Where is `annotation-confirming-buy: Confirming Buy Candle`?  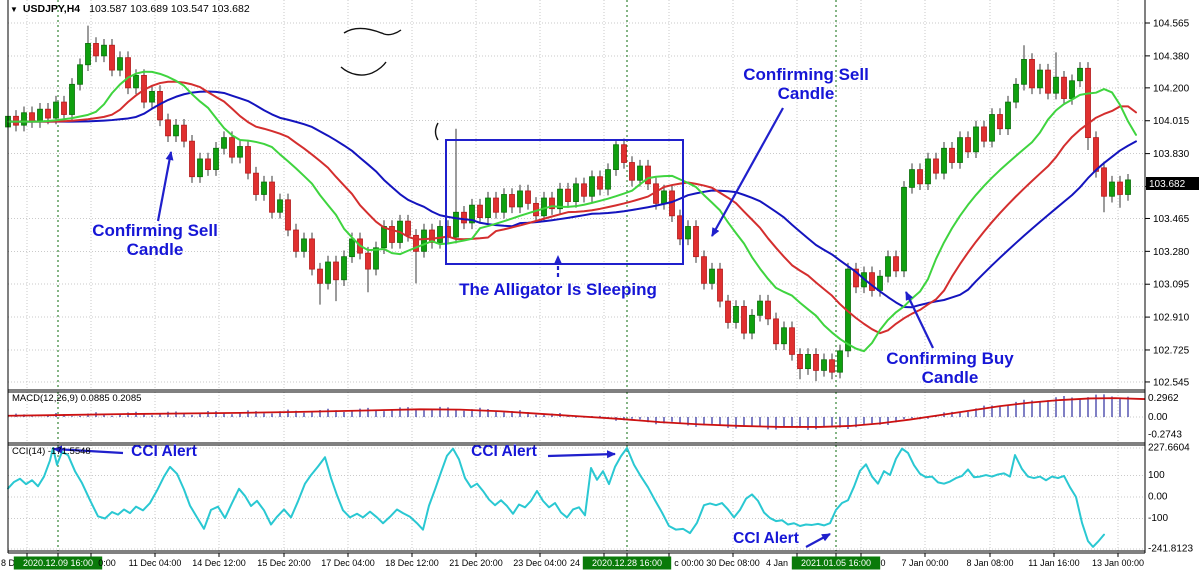 annotation-confirming-buy: Confirming Buy Candle is located at coordinates (950, 368).